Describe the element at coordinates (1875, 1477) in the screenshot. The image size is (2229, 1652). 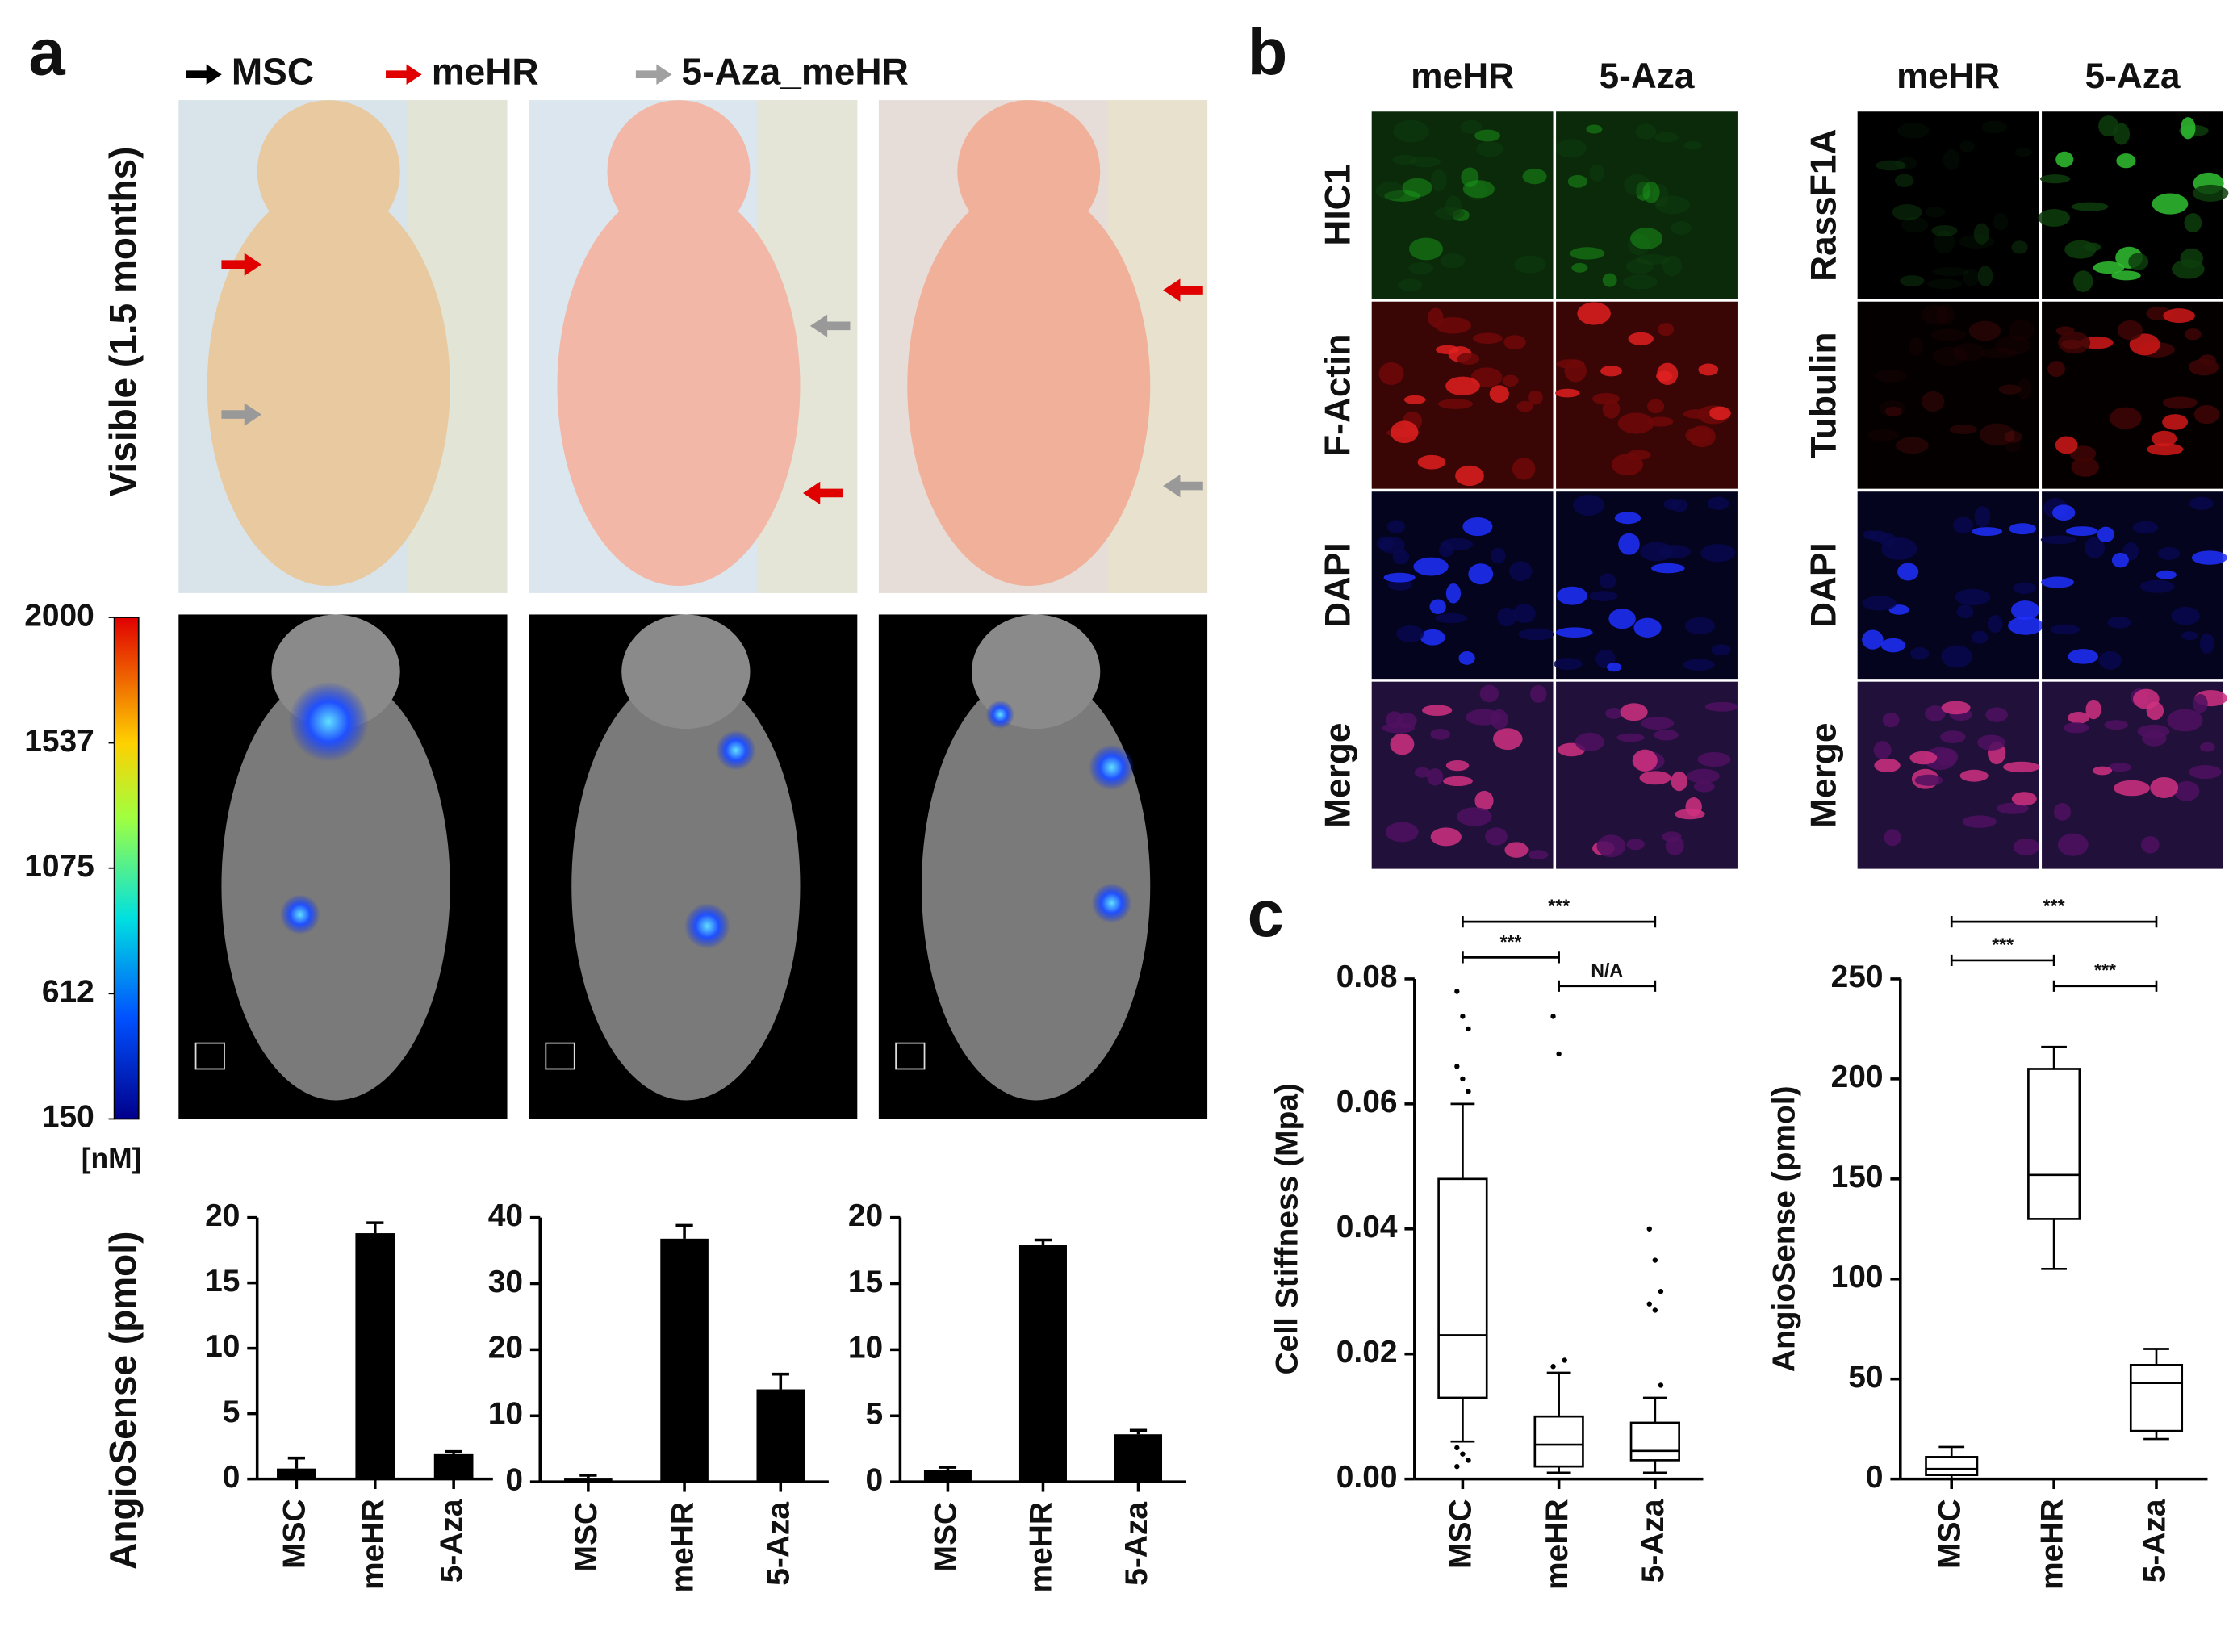
I see `y-tick-label: 0` at that location.